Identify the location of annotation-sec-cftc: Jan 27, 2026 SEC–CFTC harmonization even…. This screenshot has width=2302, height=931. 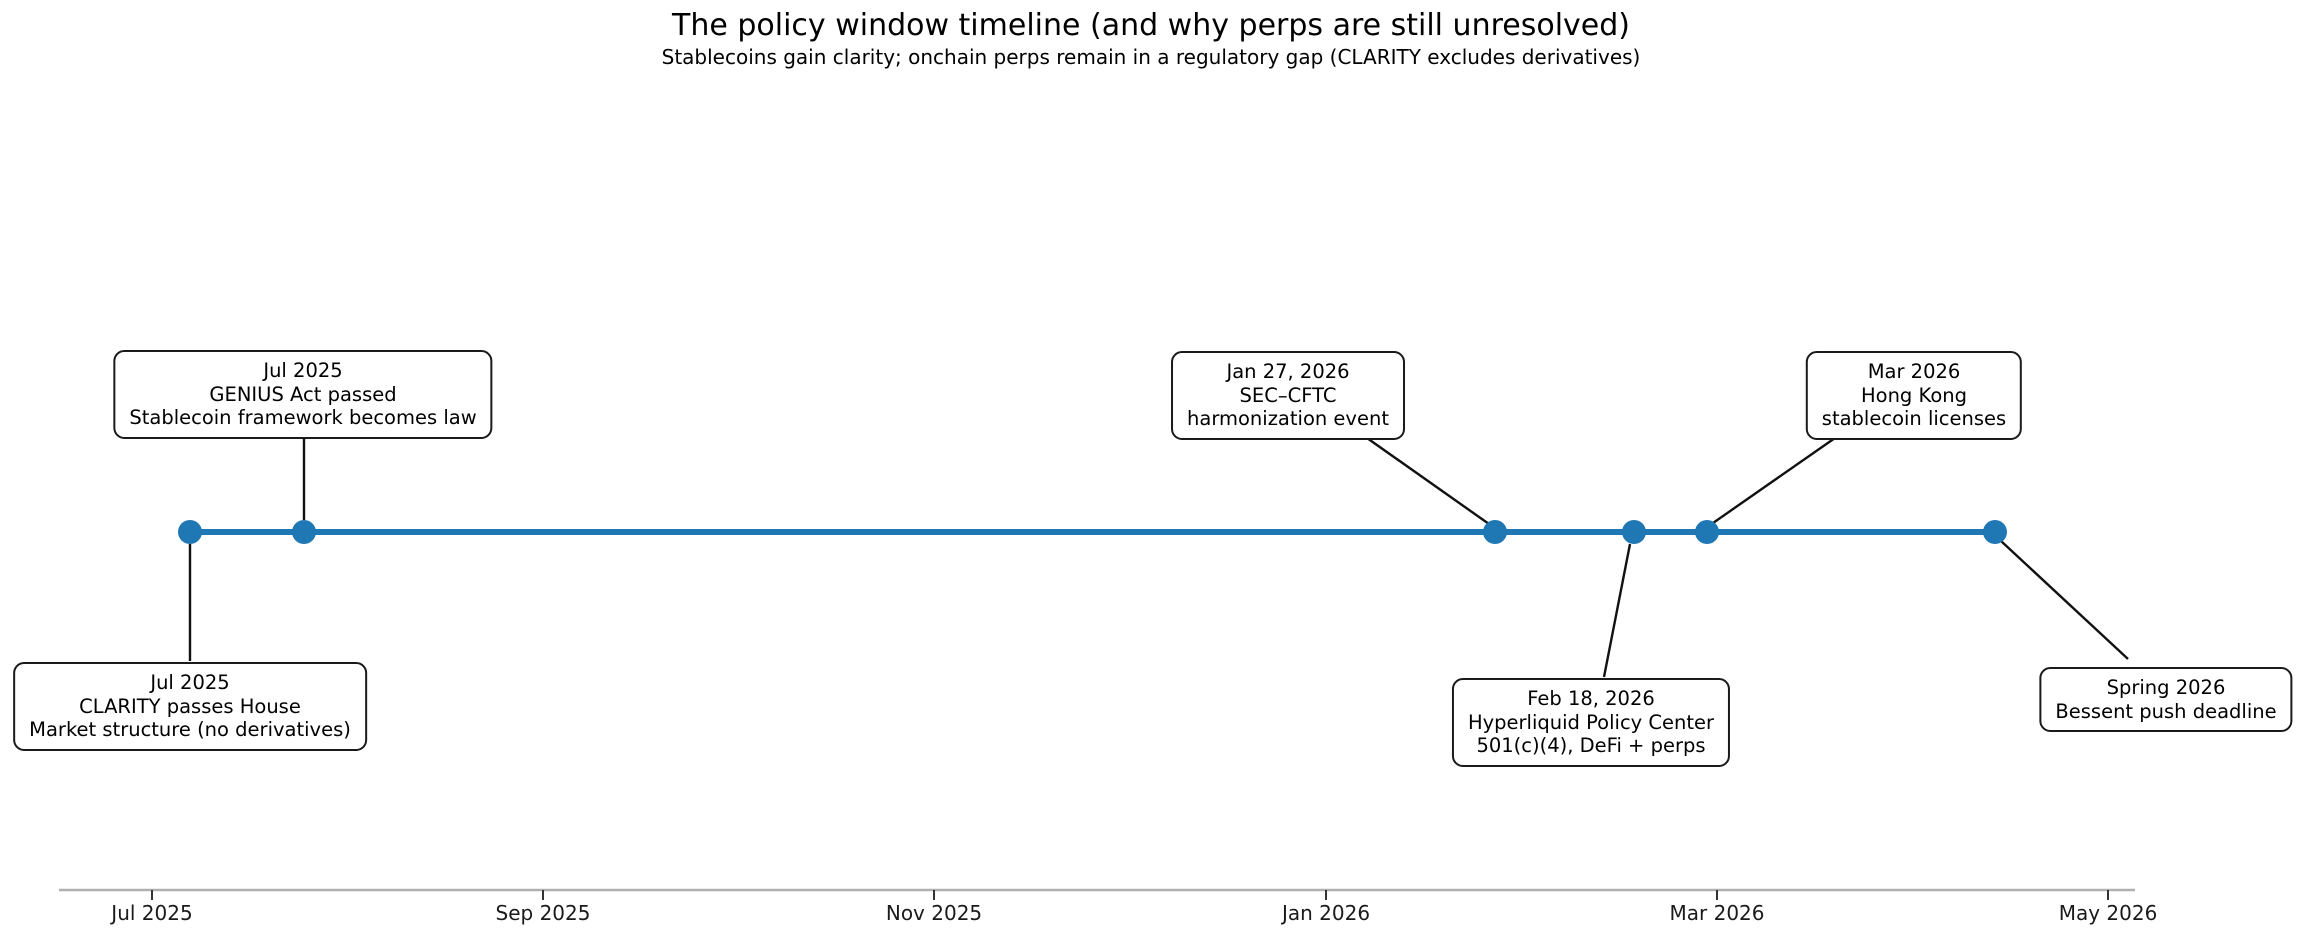
(1288, 395).